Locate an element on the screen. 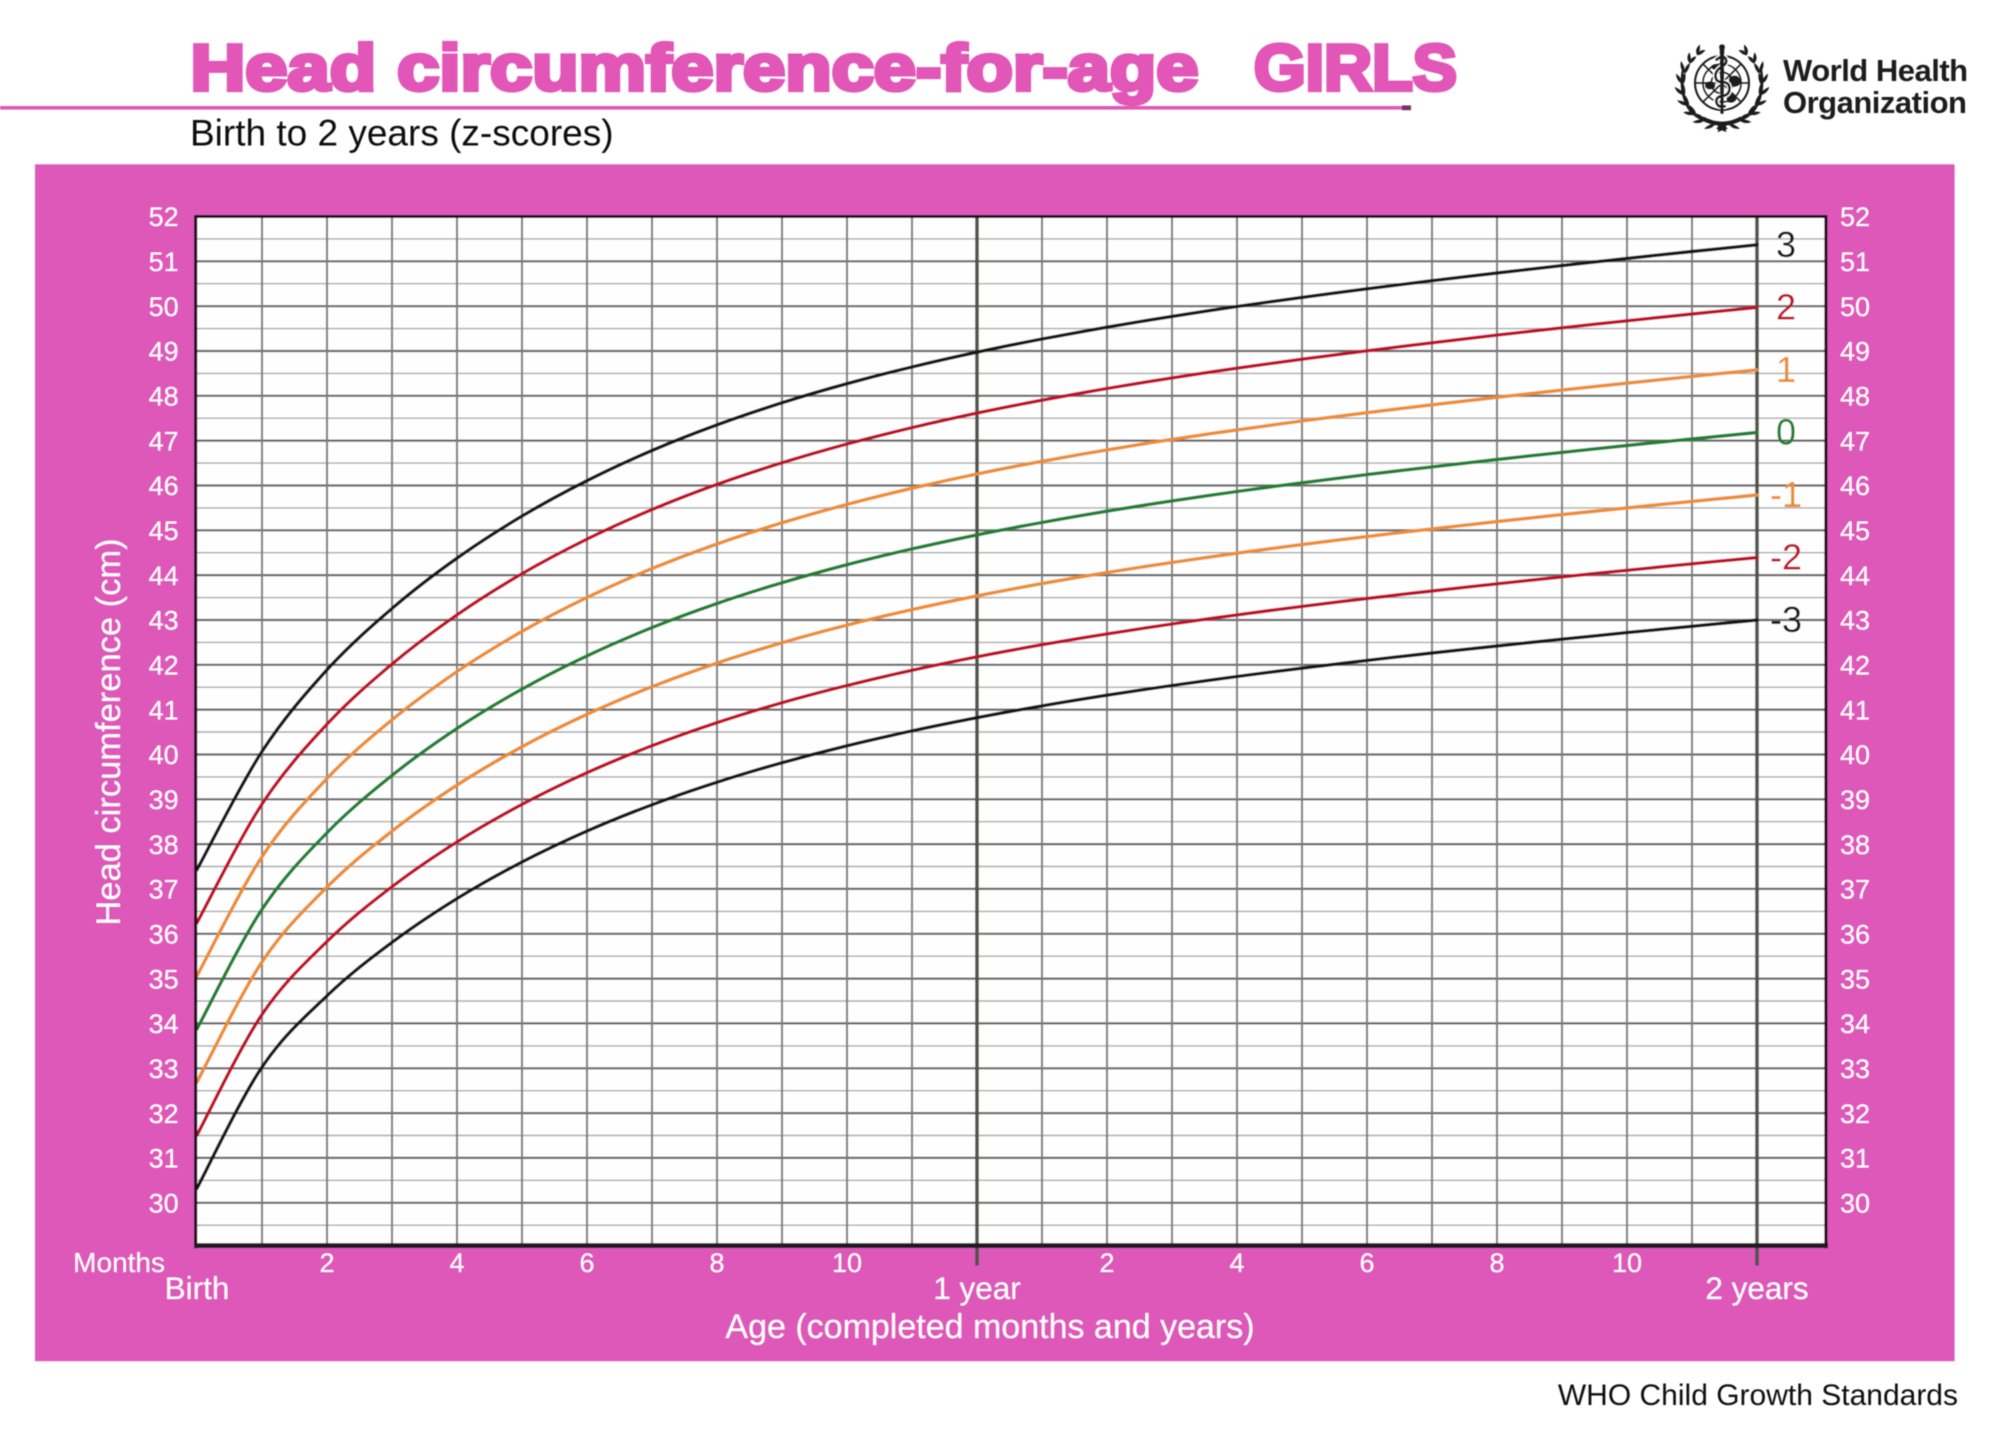 The image size is (1998, 1432). svg-text: Head circumference (cm) is located at coordinates (109, 731).